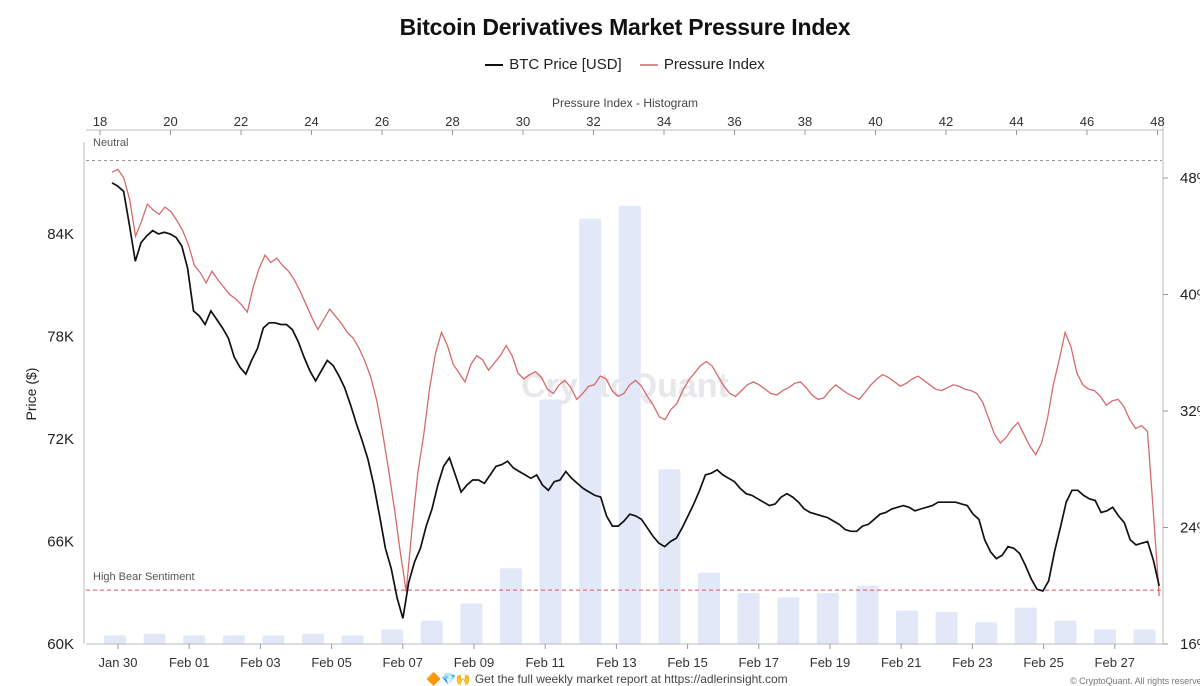 This screenshot has width=1200, height=686. I want to click on top-axis-title: Pressure Index - Histogram, so click(625, 103).